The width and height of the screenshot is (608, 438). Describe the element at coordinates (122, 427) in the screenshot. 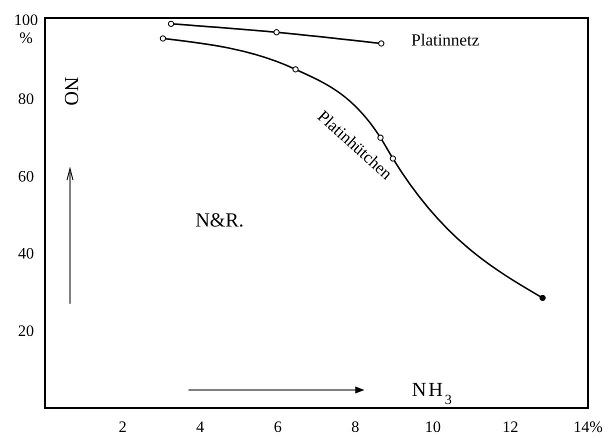

I see `x-tick-label: 2` at that location.